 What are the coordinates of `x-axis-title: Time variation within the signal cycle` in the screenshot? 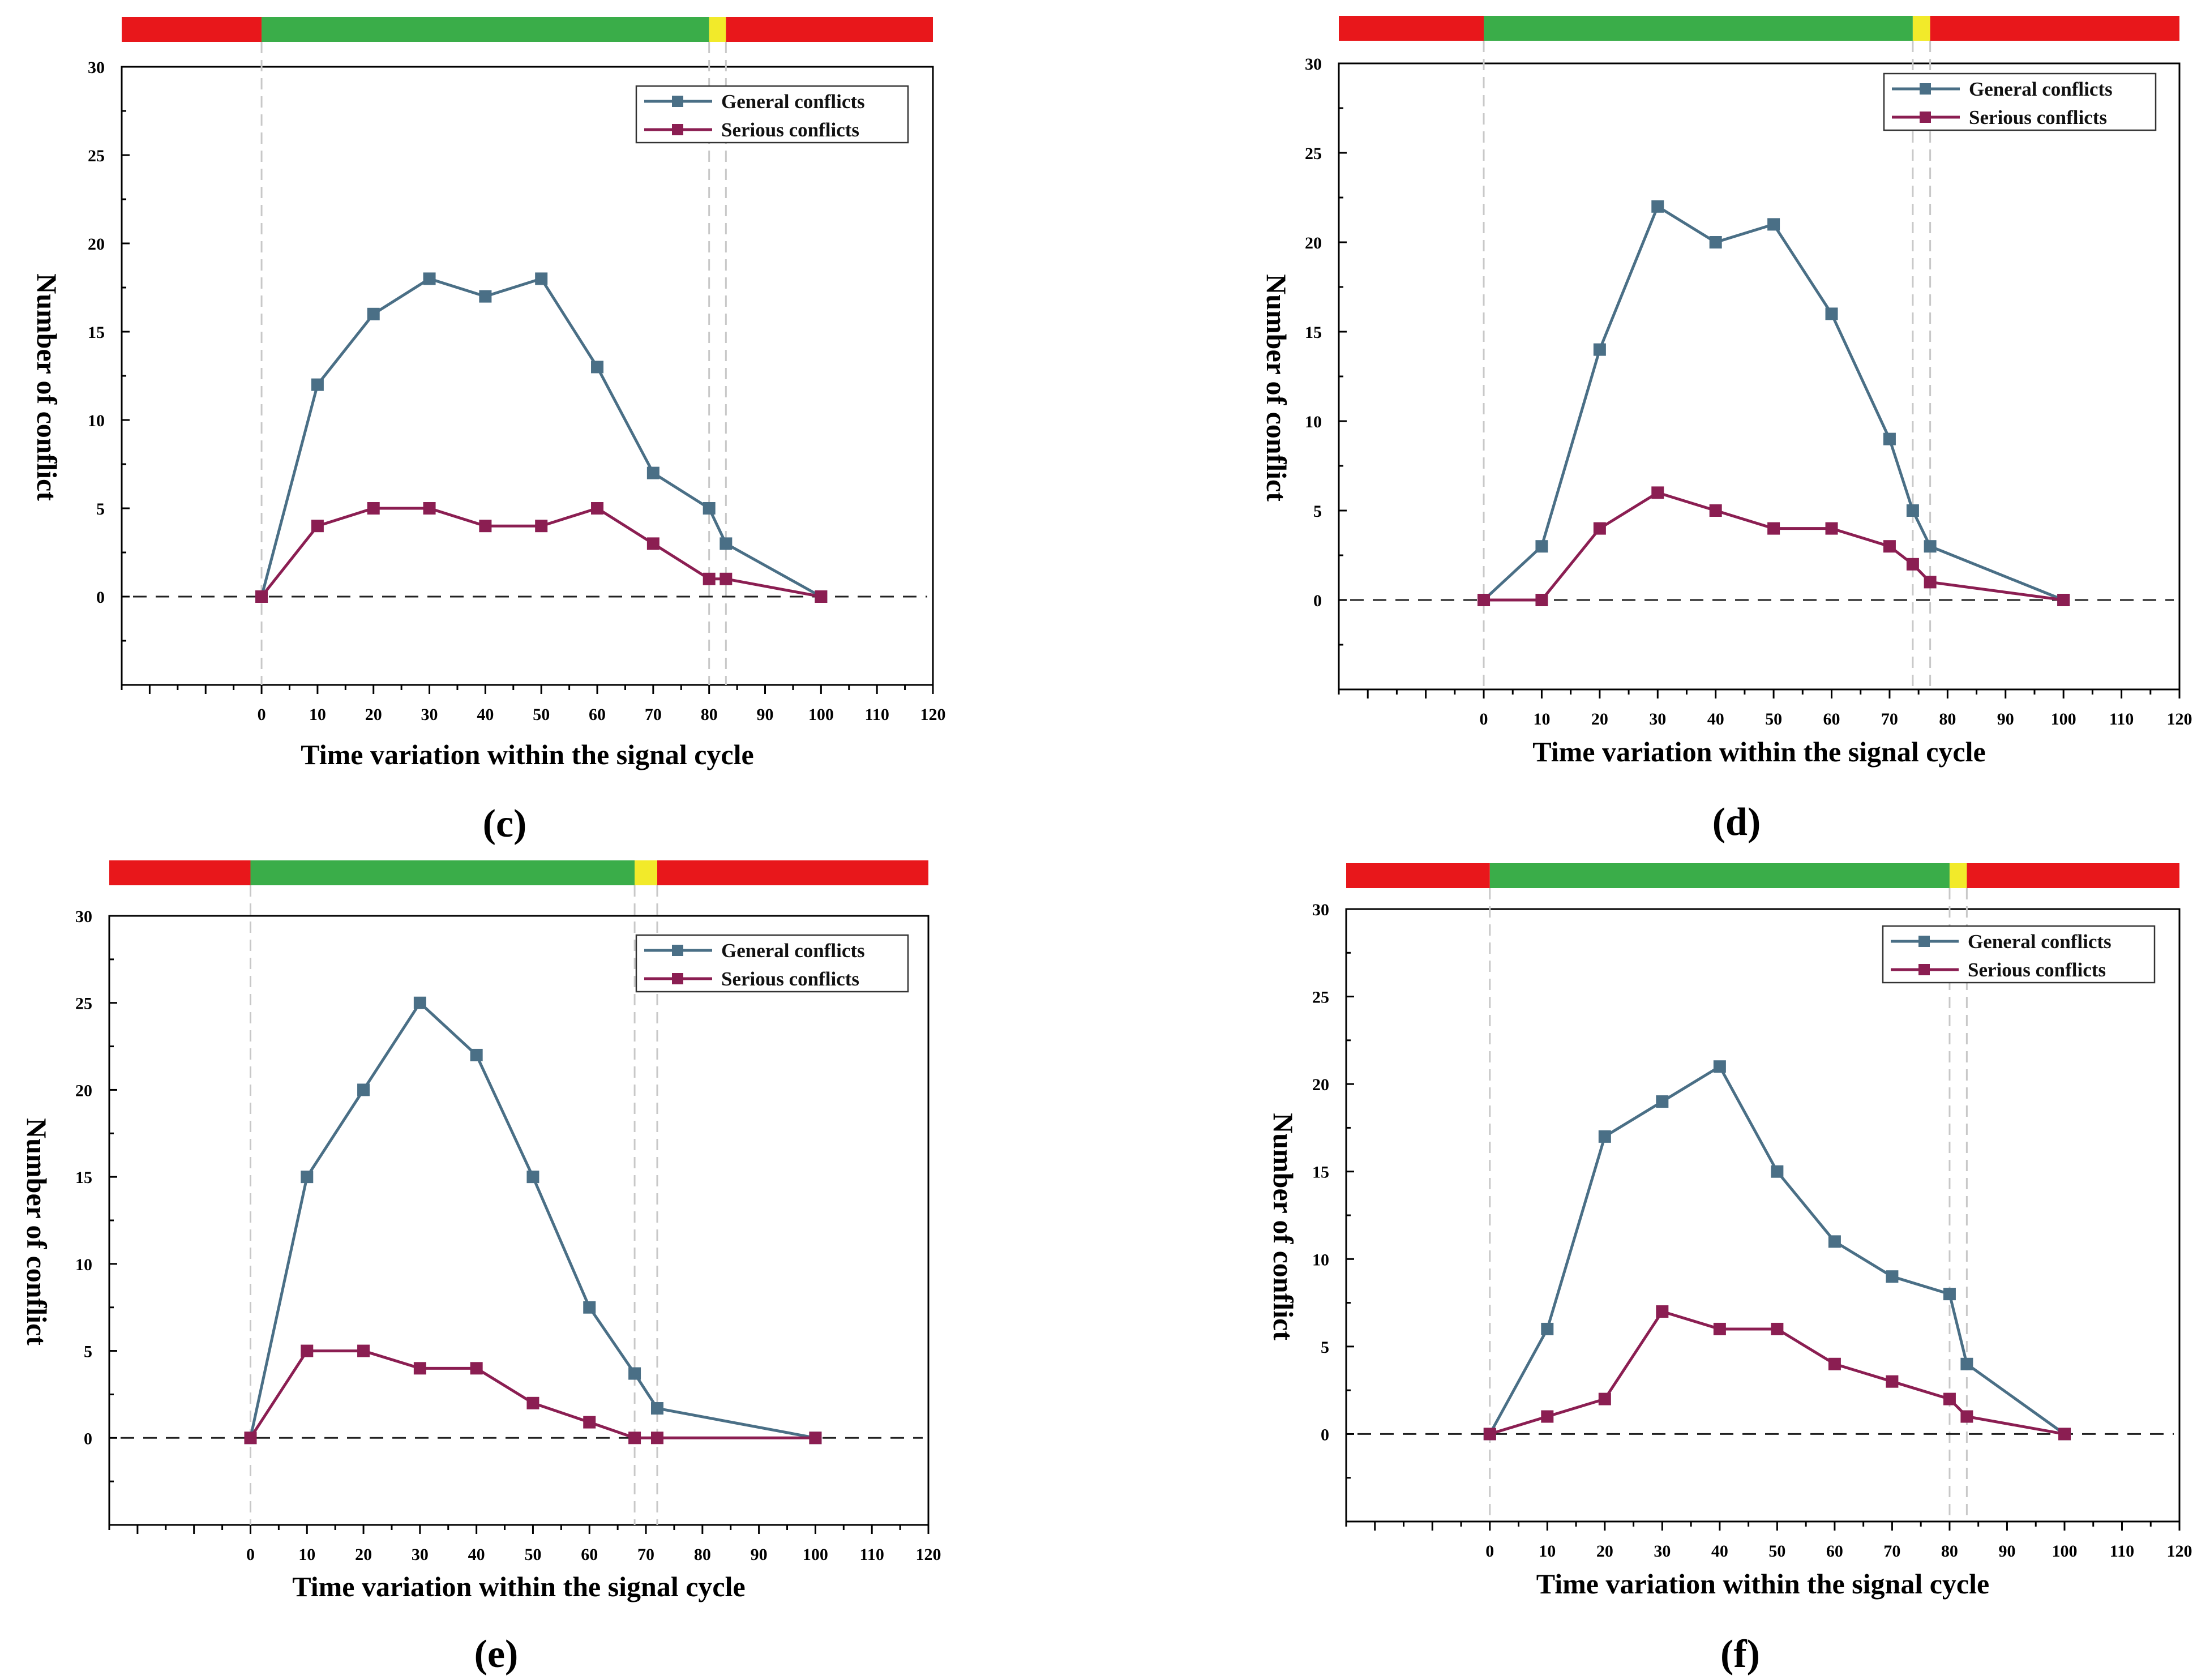 It's located at (527, 754).